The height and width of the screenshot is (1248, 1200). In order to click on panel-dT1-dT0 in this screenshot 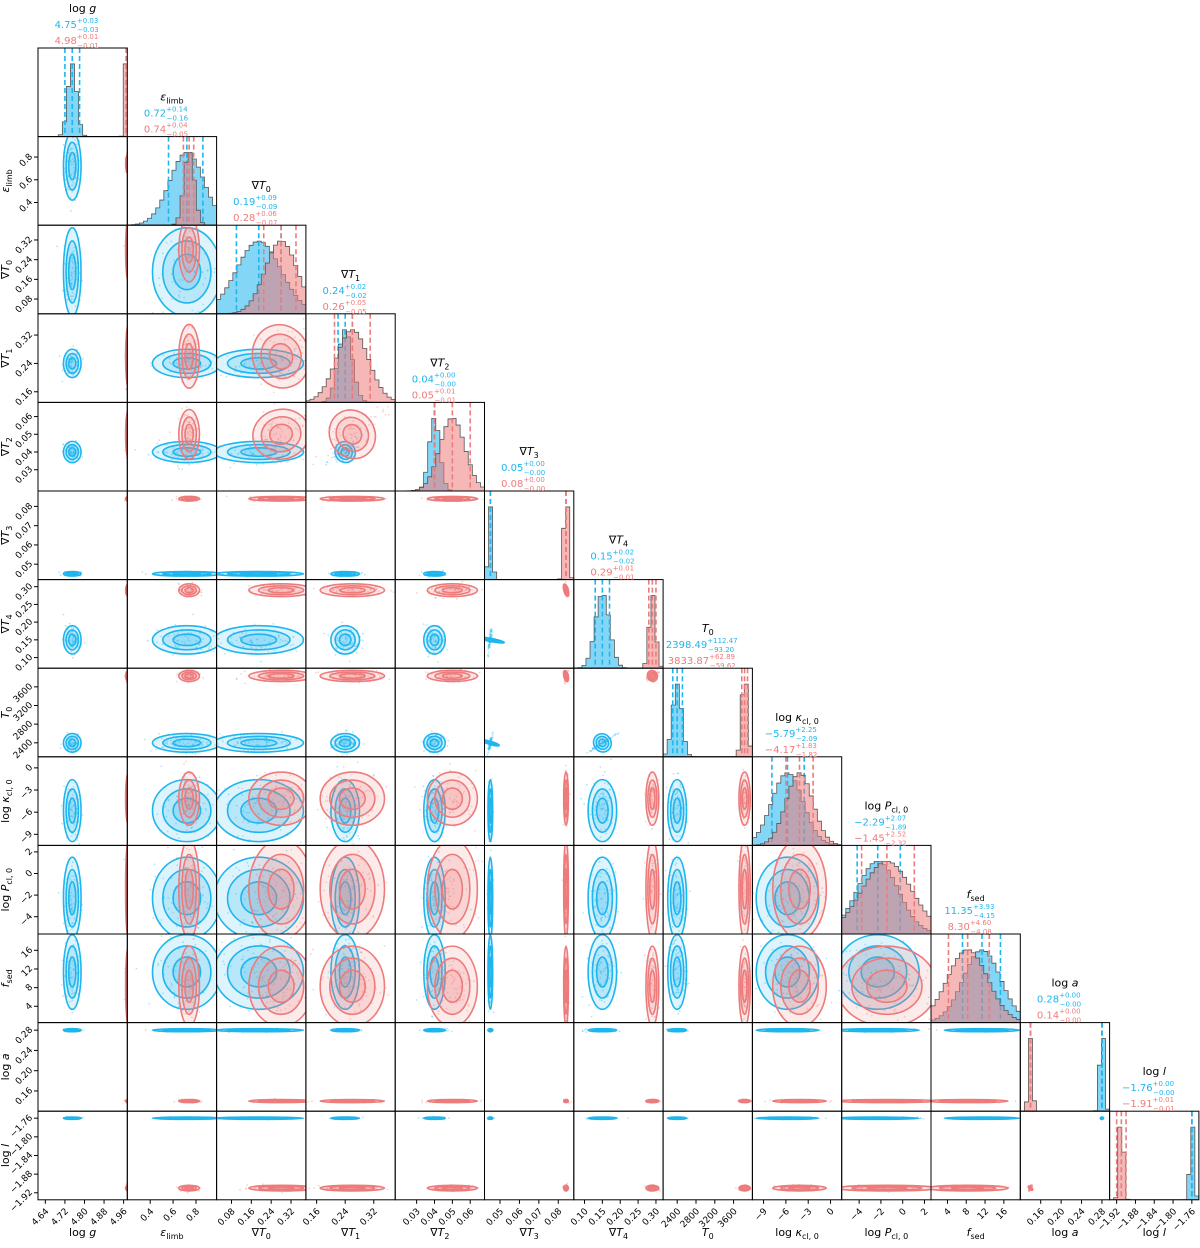, I will do `click(261, 358)`.